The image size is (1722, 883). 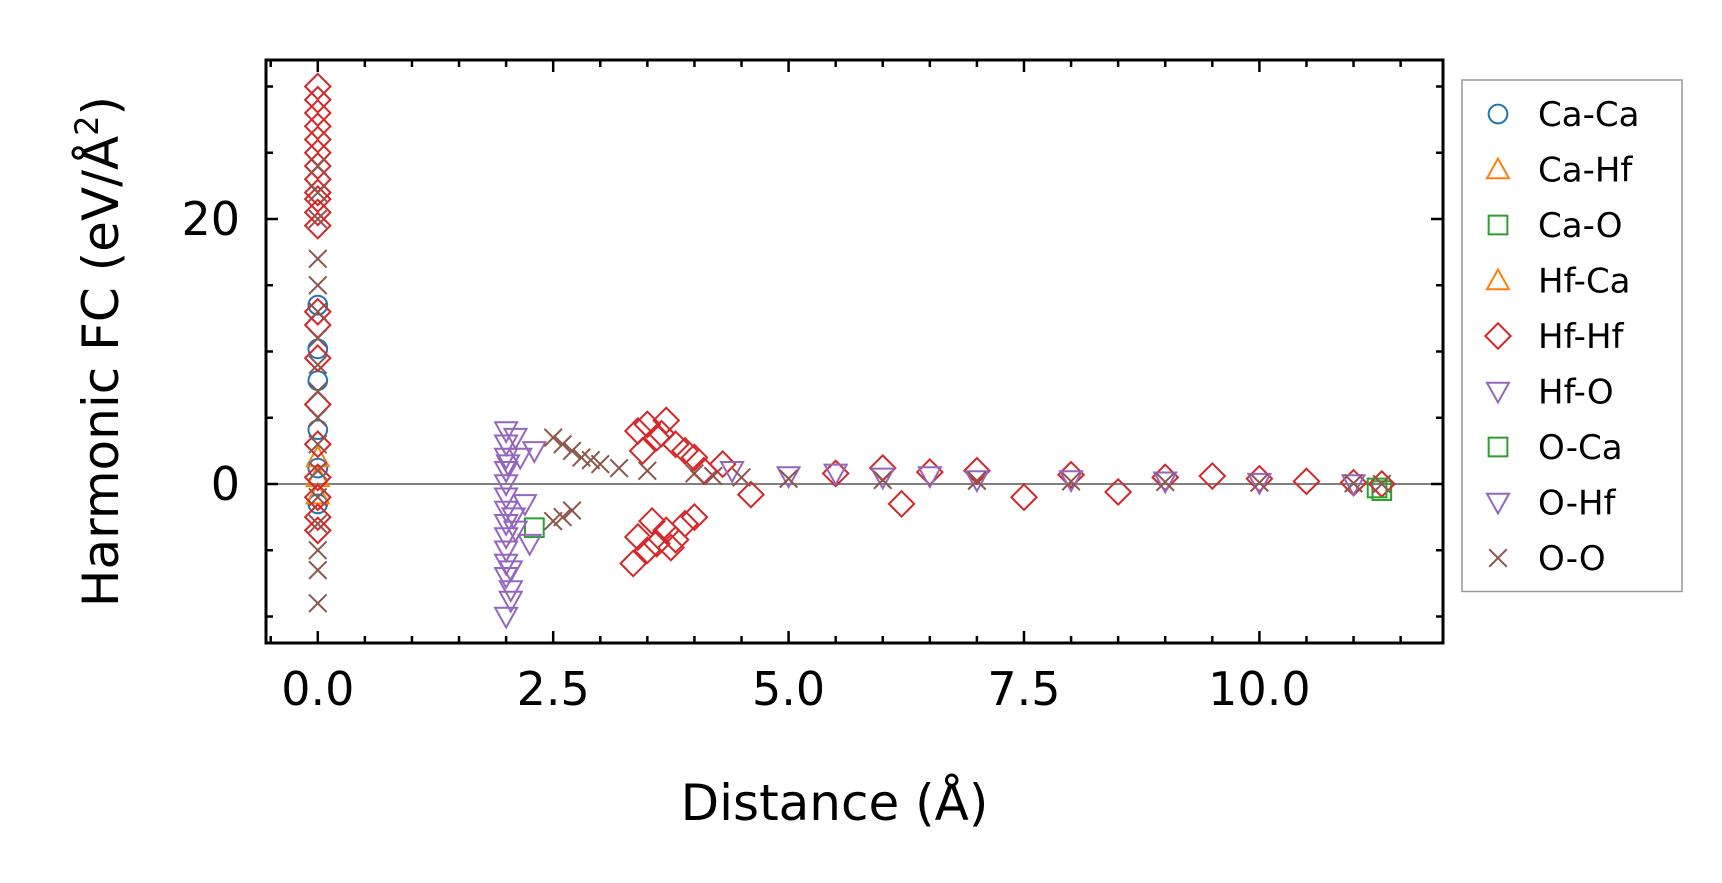 I want to click on legend-item-hf-hf: Hf-Hf, so click(x=1554, y=337).